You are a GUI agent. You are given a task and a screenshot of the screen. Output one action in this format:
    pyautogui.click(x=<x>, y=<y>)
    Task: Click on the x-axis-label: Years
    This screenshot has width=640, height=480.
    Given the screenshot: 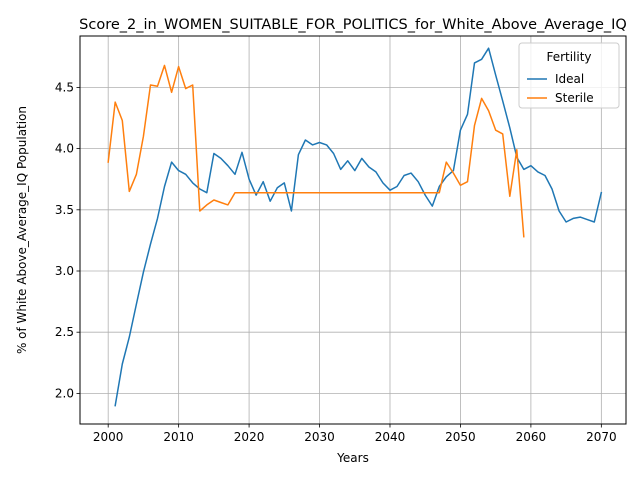 What is the action you would take?
    pyautogui.click(x=352, y=458)
    